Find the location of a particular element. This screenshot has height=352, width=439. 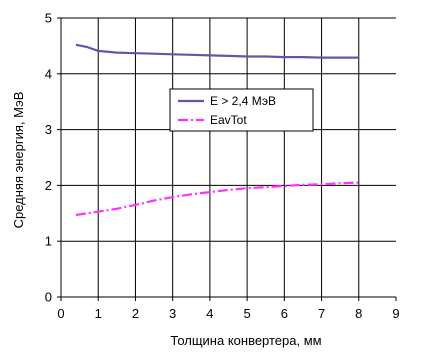

legend-box is located at coordinates (241, 110).